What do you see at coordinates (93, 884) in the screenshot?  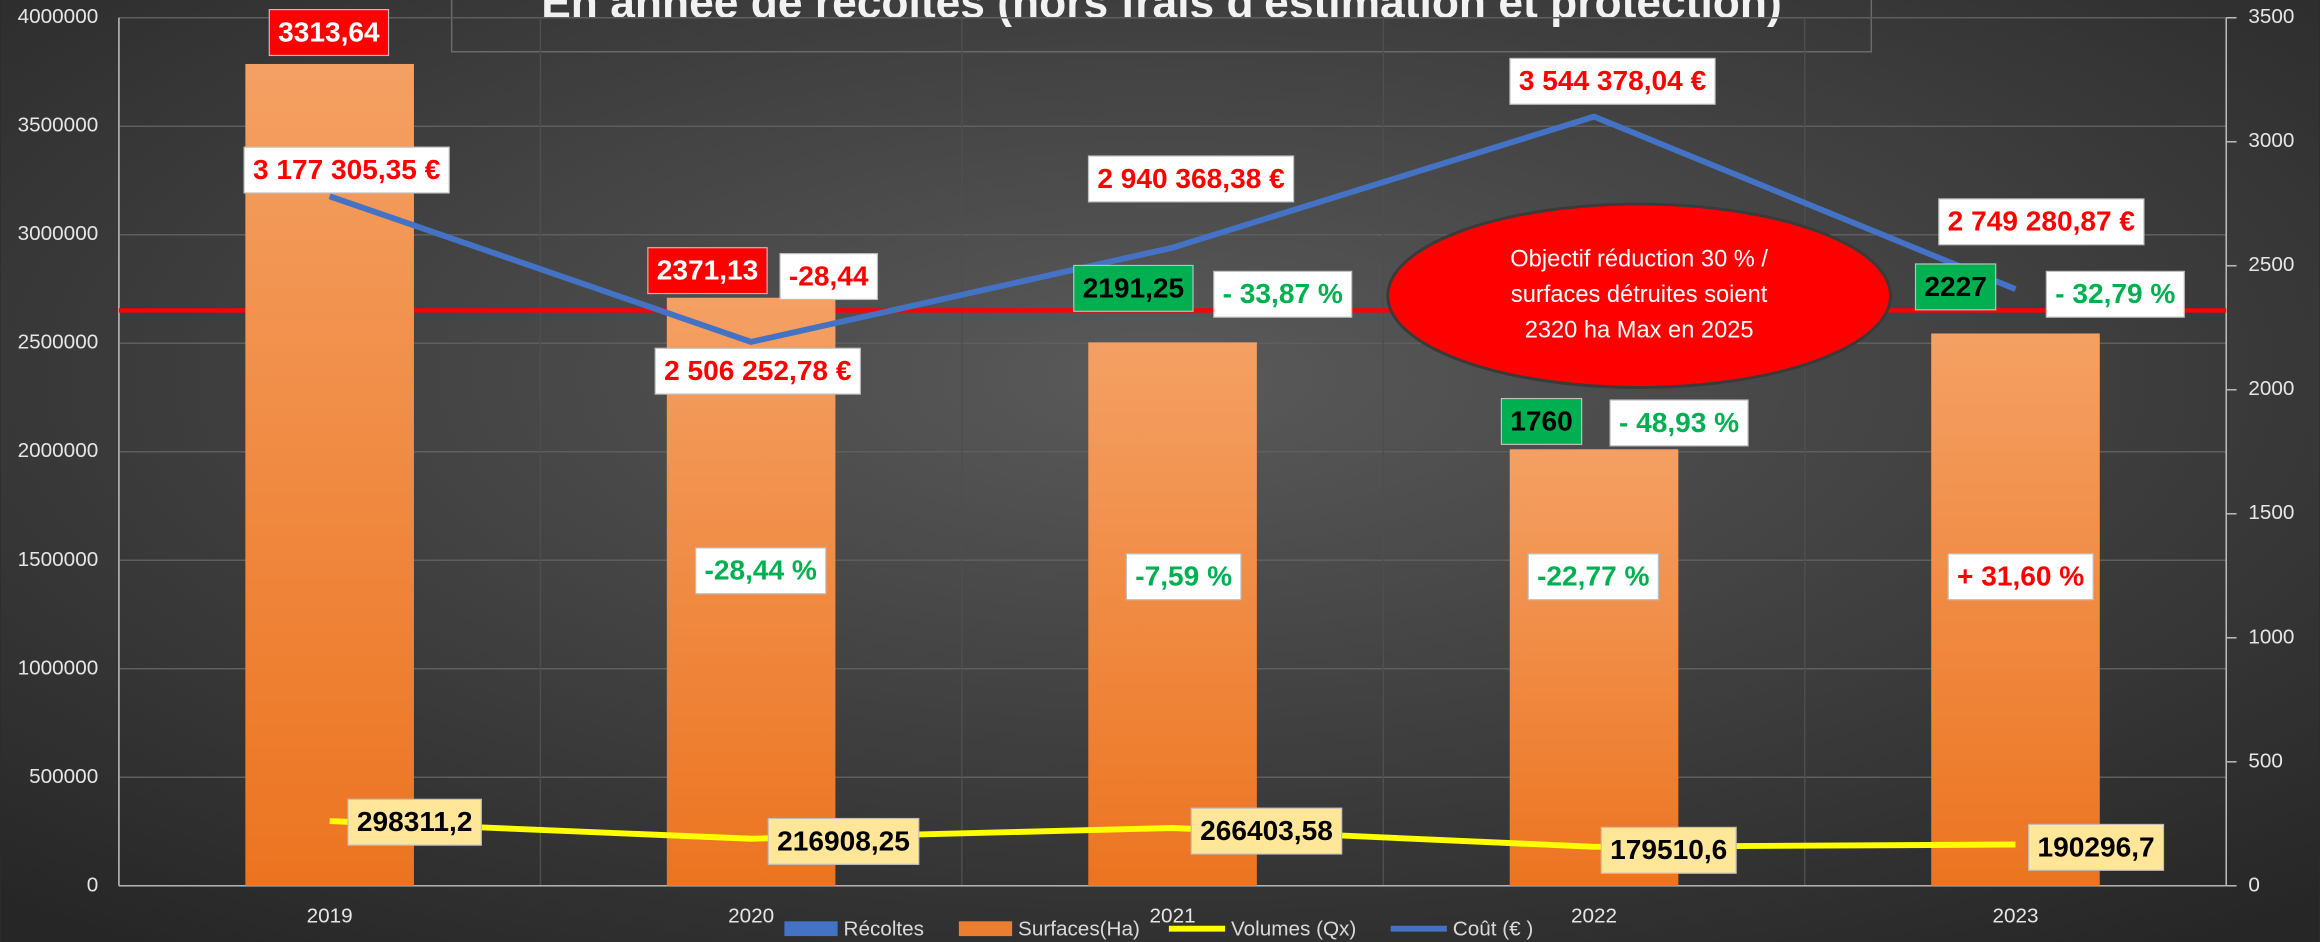 I see `y-tick-label: 0` at bounding box center [93, 884].